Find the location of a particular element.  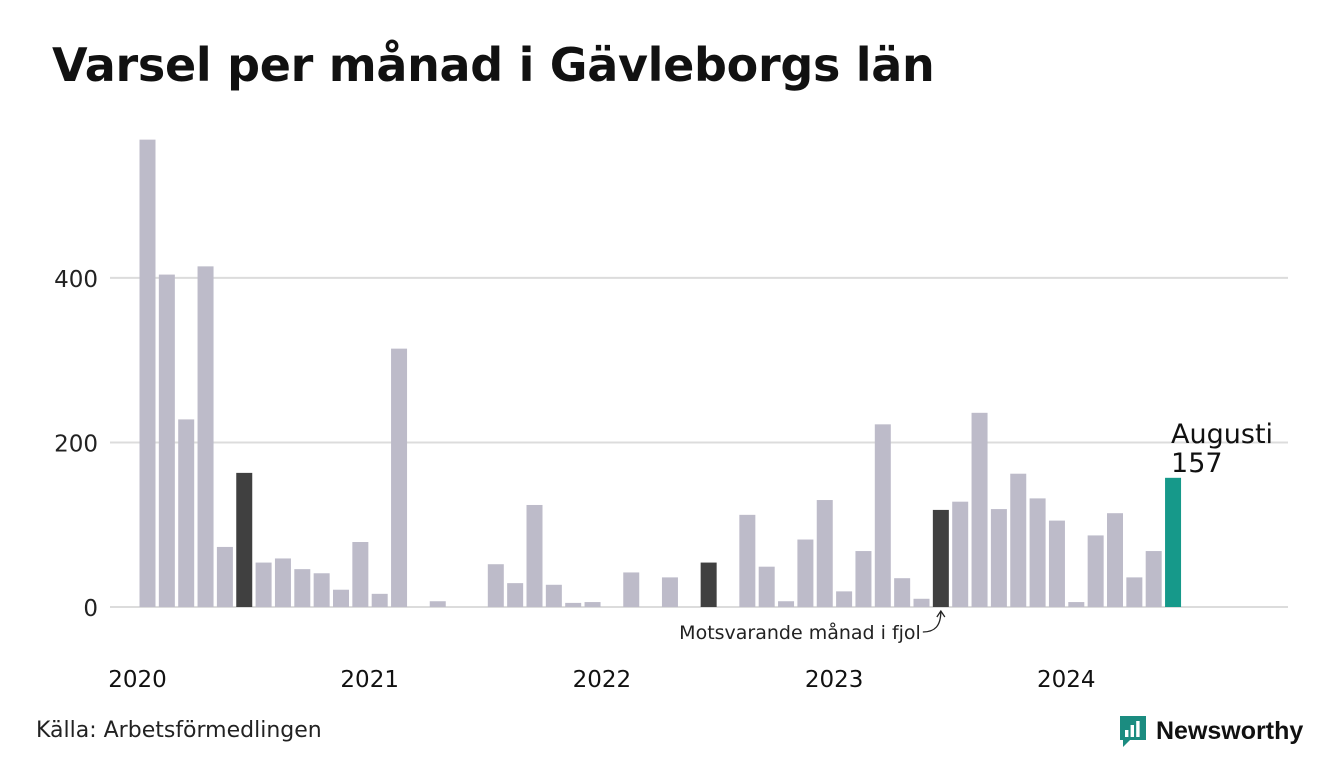

y-axis-ticks: 0 200 400 is located at coordinates (76, 444).